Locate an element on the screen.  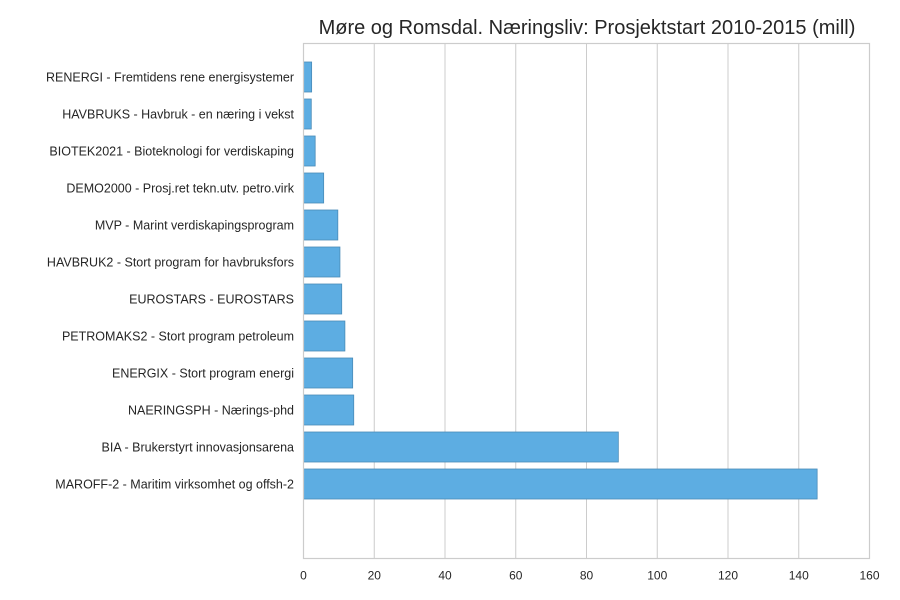
x-tick-label: 80 is located at coordinates (587, 576).